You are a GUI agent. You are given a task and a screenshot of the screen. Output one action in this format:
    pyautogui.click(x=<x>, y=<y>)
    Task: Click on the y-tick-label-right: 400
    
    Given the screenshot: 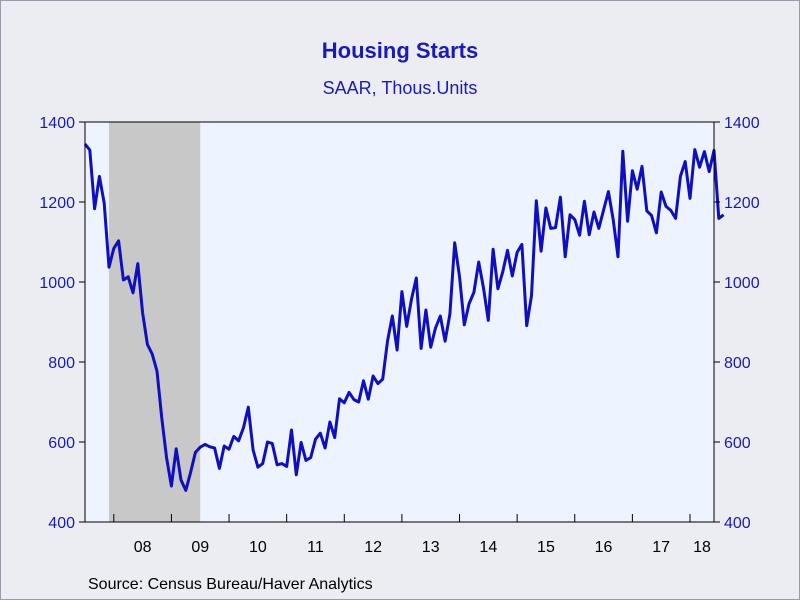 What is the action you would take?
    pyautogui.click(x=737, y=523)
    